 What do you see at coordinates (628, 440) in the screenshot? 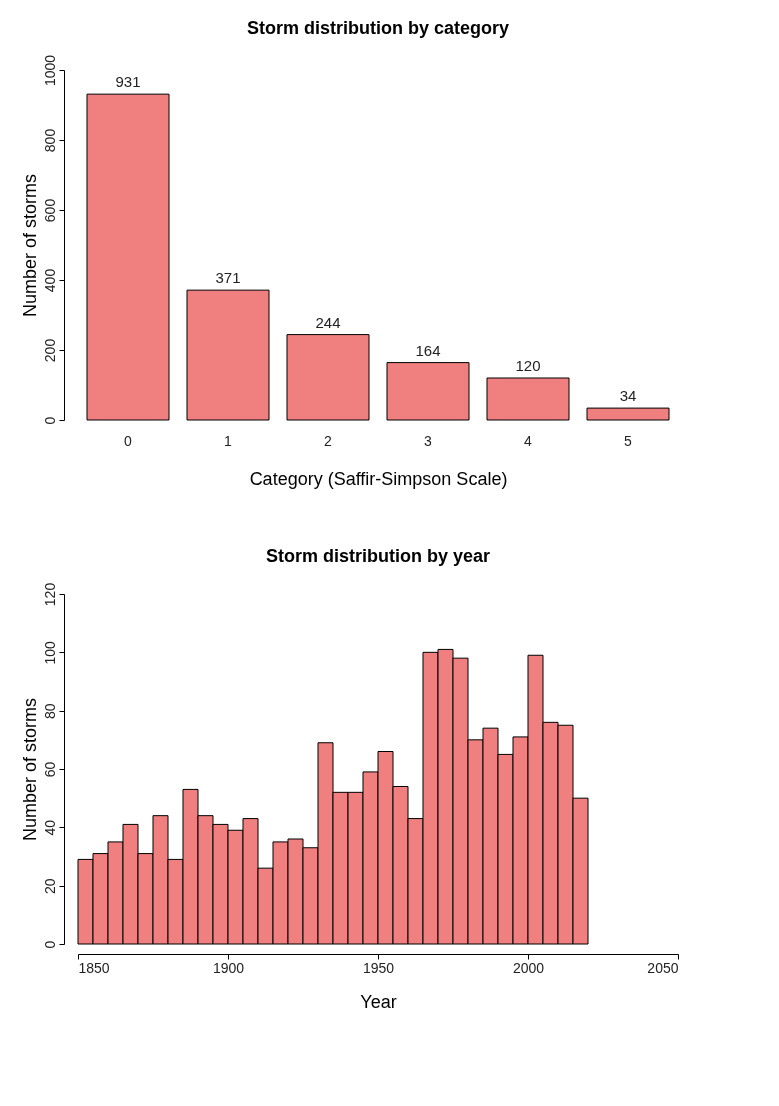
I see `x-tick-label: 5` at bounding box center [628, 440].